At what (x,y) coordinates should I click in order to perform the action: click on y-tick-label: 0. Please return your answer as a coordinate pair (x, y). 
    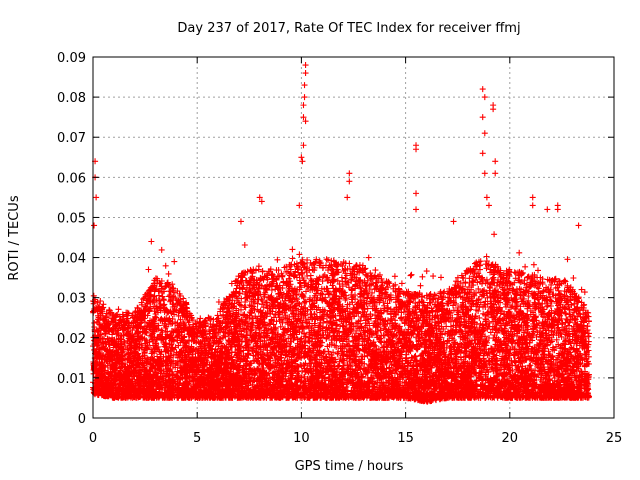
    Looking at the image, I should click on (82, 419).